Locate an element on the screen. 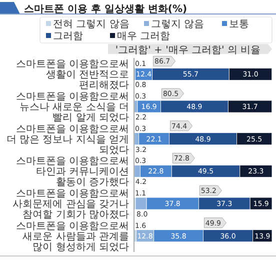 The height and width of the screenshot is (260, 276). legend-label: 그렇지 않음 is located at coordinates (177, 24).